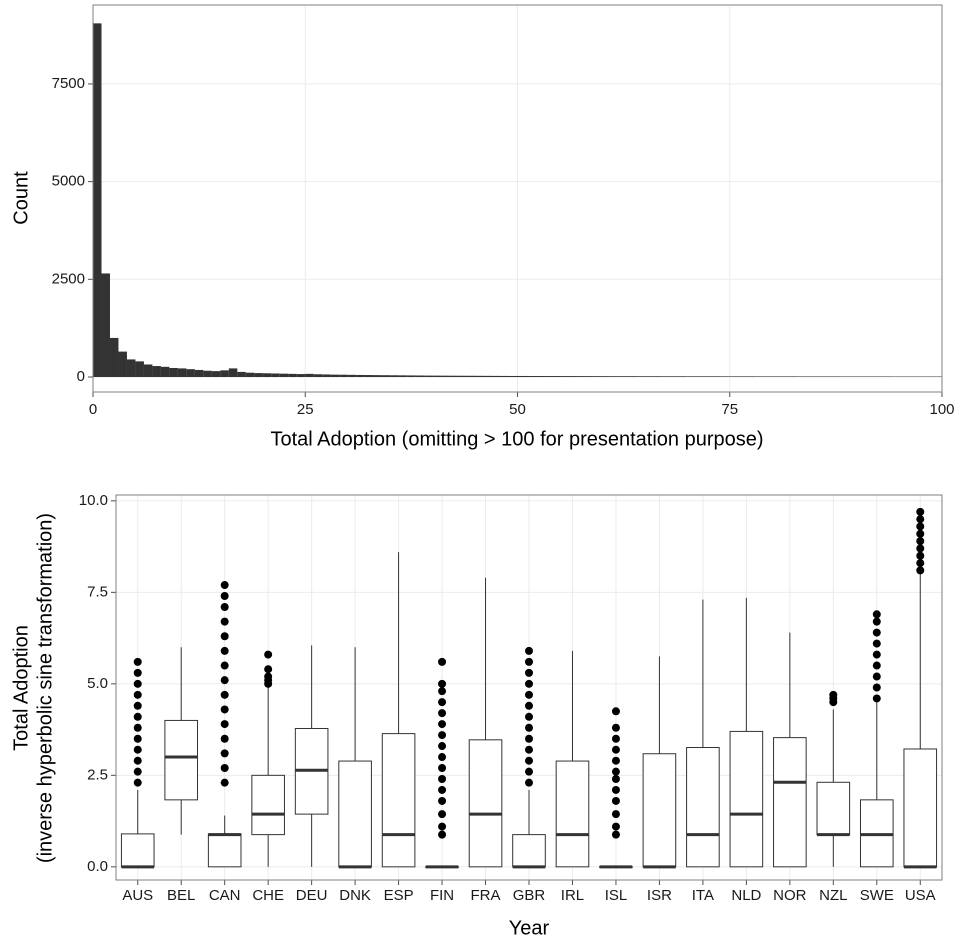 This screenshot has width=968, height=942. What do you see at coordinates (45, 688) in the screenshot?
I see `y-axis-title: (inverse hyperbolic sine transformation)` at bounding box center [45, 688].